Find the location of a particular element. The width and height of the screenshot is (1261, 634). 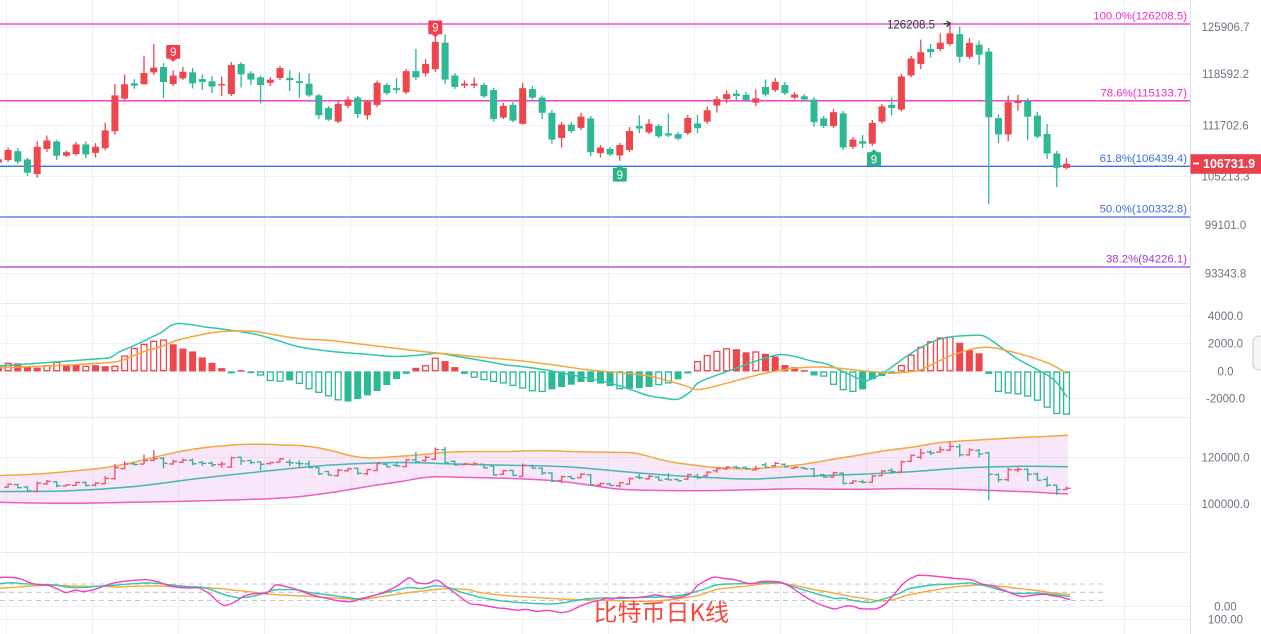

svg-text: 120000.0 is located at coordinates (1226, 459).